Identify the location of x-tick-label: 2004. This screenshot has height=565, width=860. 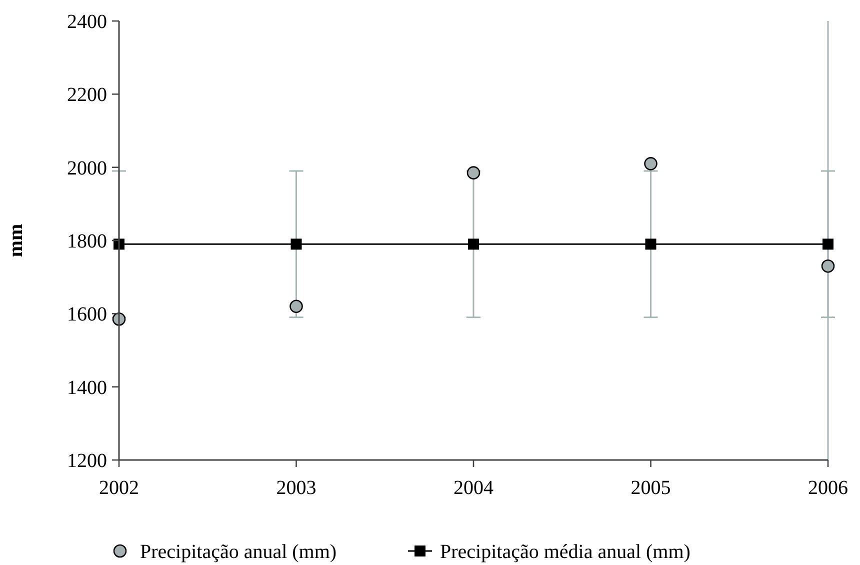
(474, 488).